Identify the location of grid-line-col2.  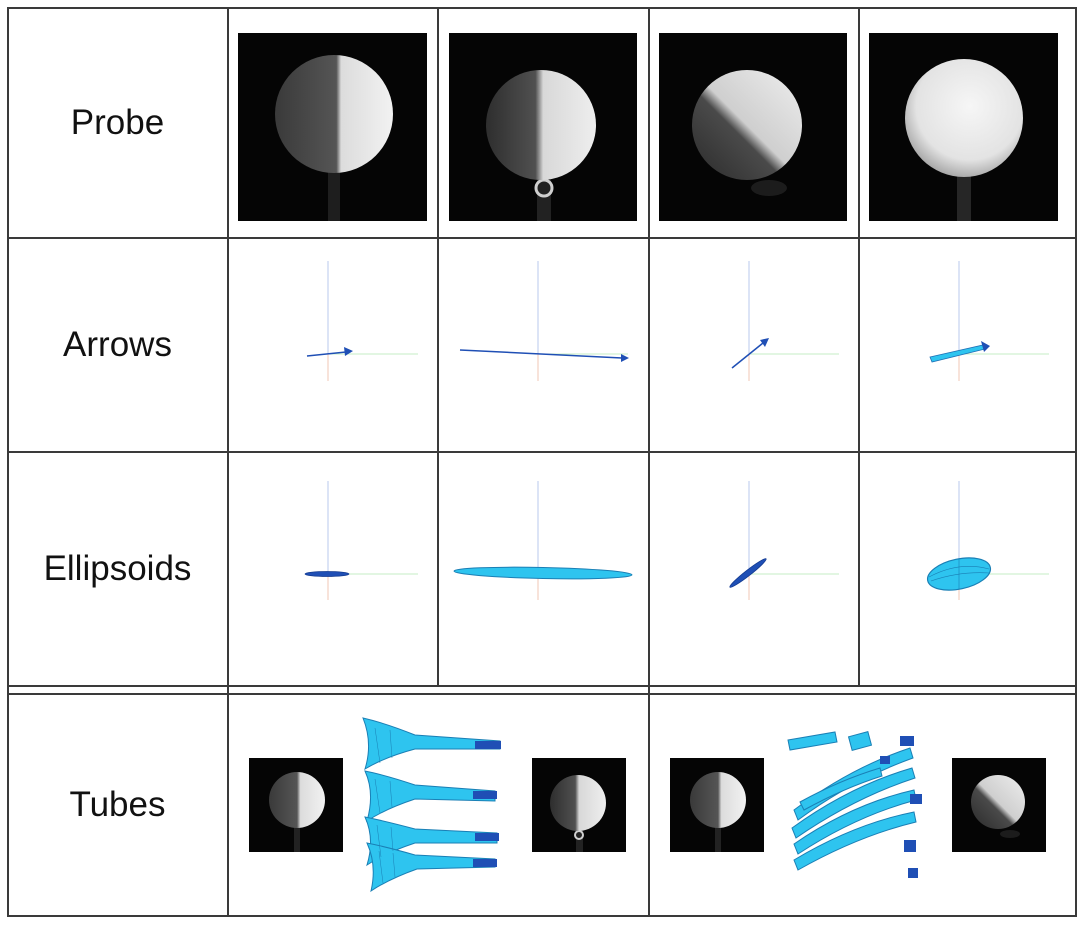
(438, 347).